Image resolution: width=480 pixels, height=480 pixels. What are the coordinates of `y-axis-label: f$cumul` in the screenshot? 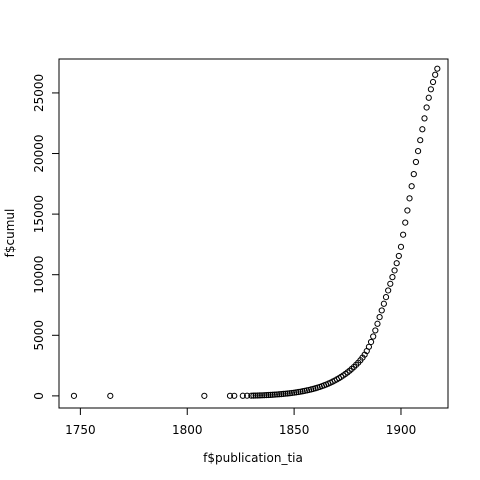 It's located at (10, 233).